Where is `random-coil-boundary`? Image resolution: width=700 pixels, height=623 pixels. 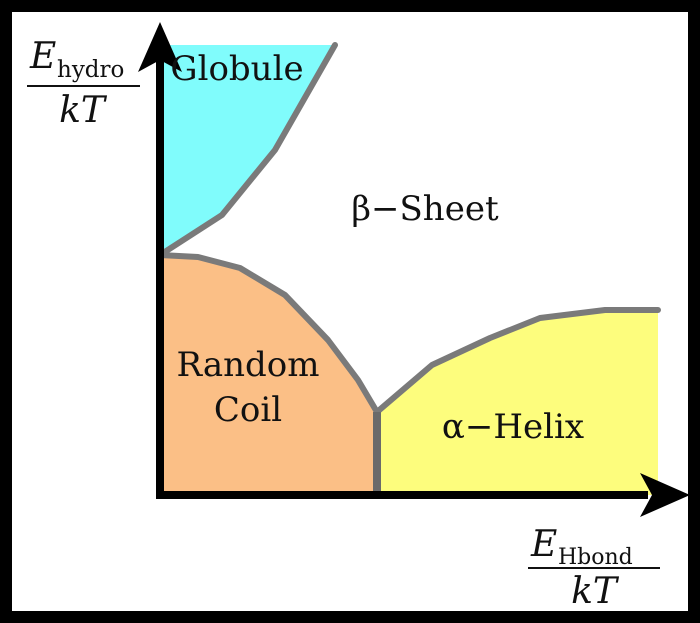
random-coil-boundary is located at coordinates (268, 333).